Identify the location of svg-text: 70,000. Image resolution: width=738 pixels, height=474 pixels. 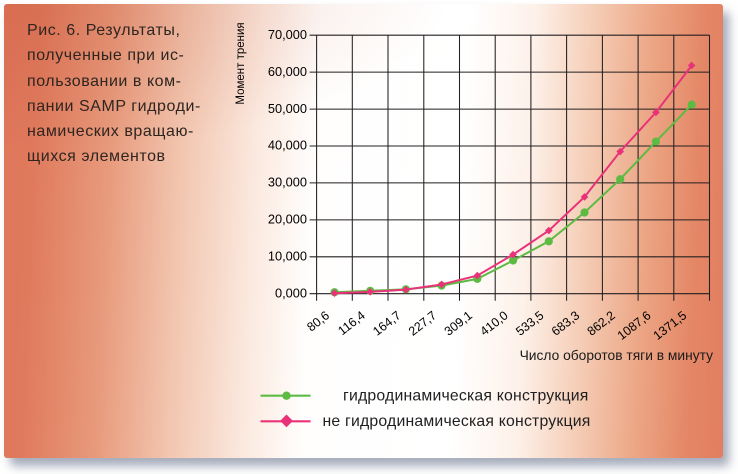
(287, 34).